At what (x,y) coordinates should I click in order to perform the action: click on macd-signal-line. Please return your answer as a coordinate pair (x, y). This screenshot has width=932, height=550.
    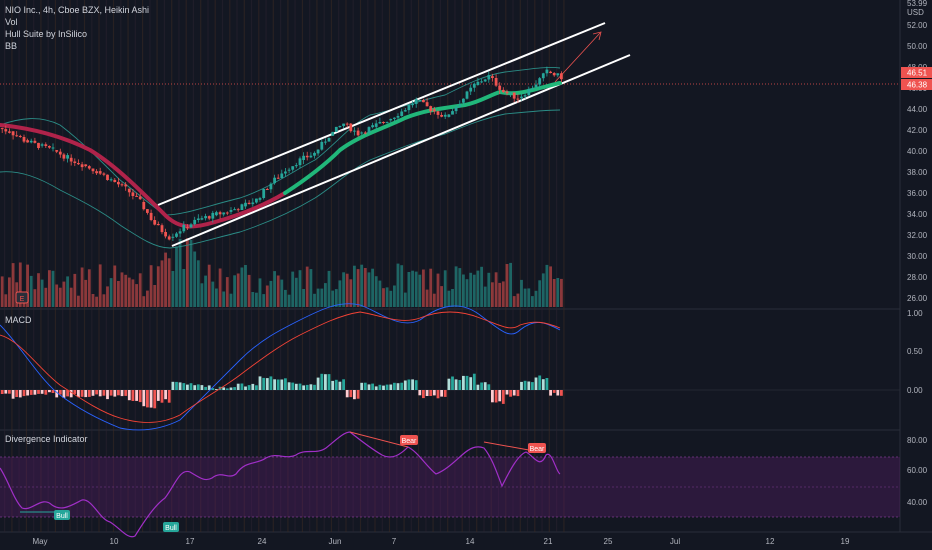
    Looking at the image, I should click on (280, 367).